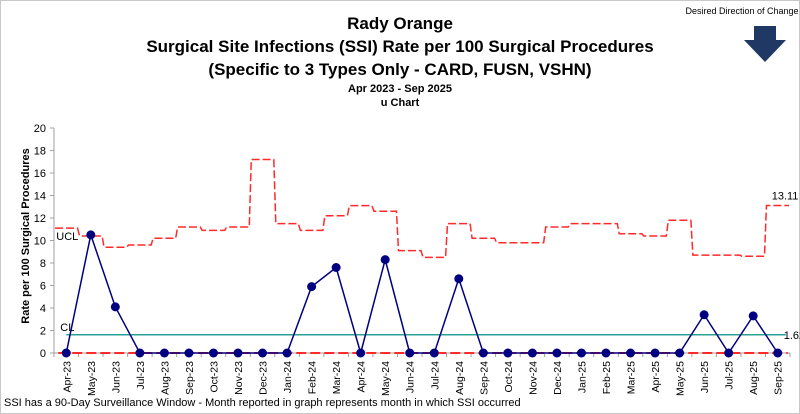 The image size is (800, 414). Describe the element at coordinates (190, 378) in the screenshot. I see `x-tick-label: Sep-23` at that location.